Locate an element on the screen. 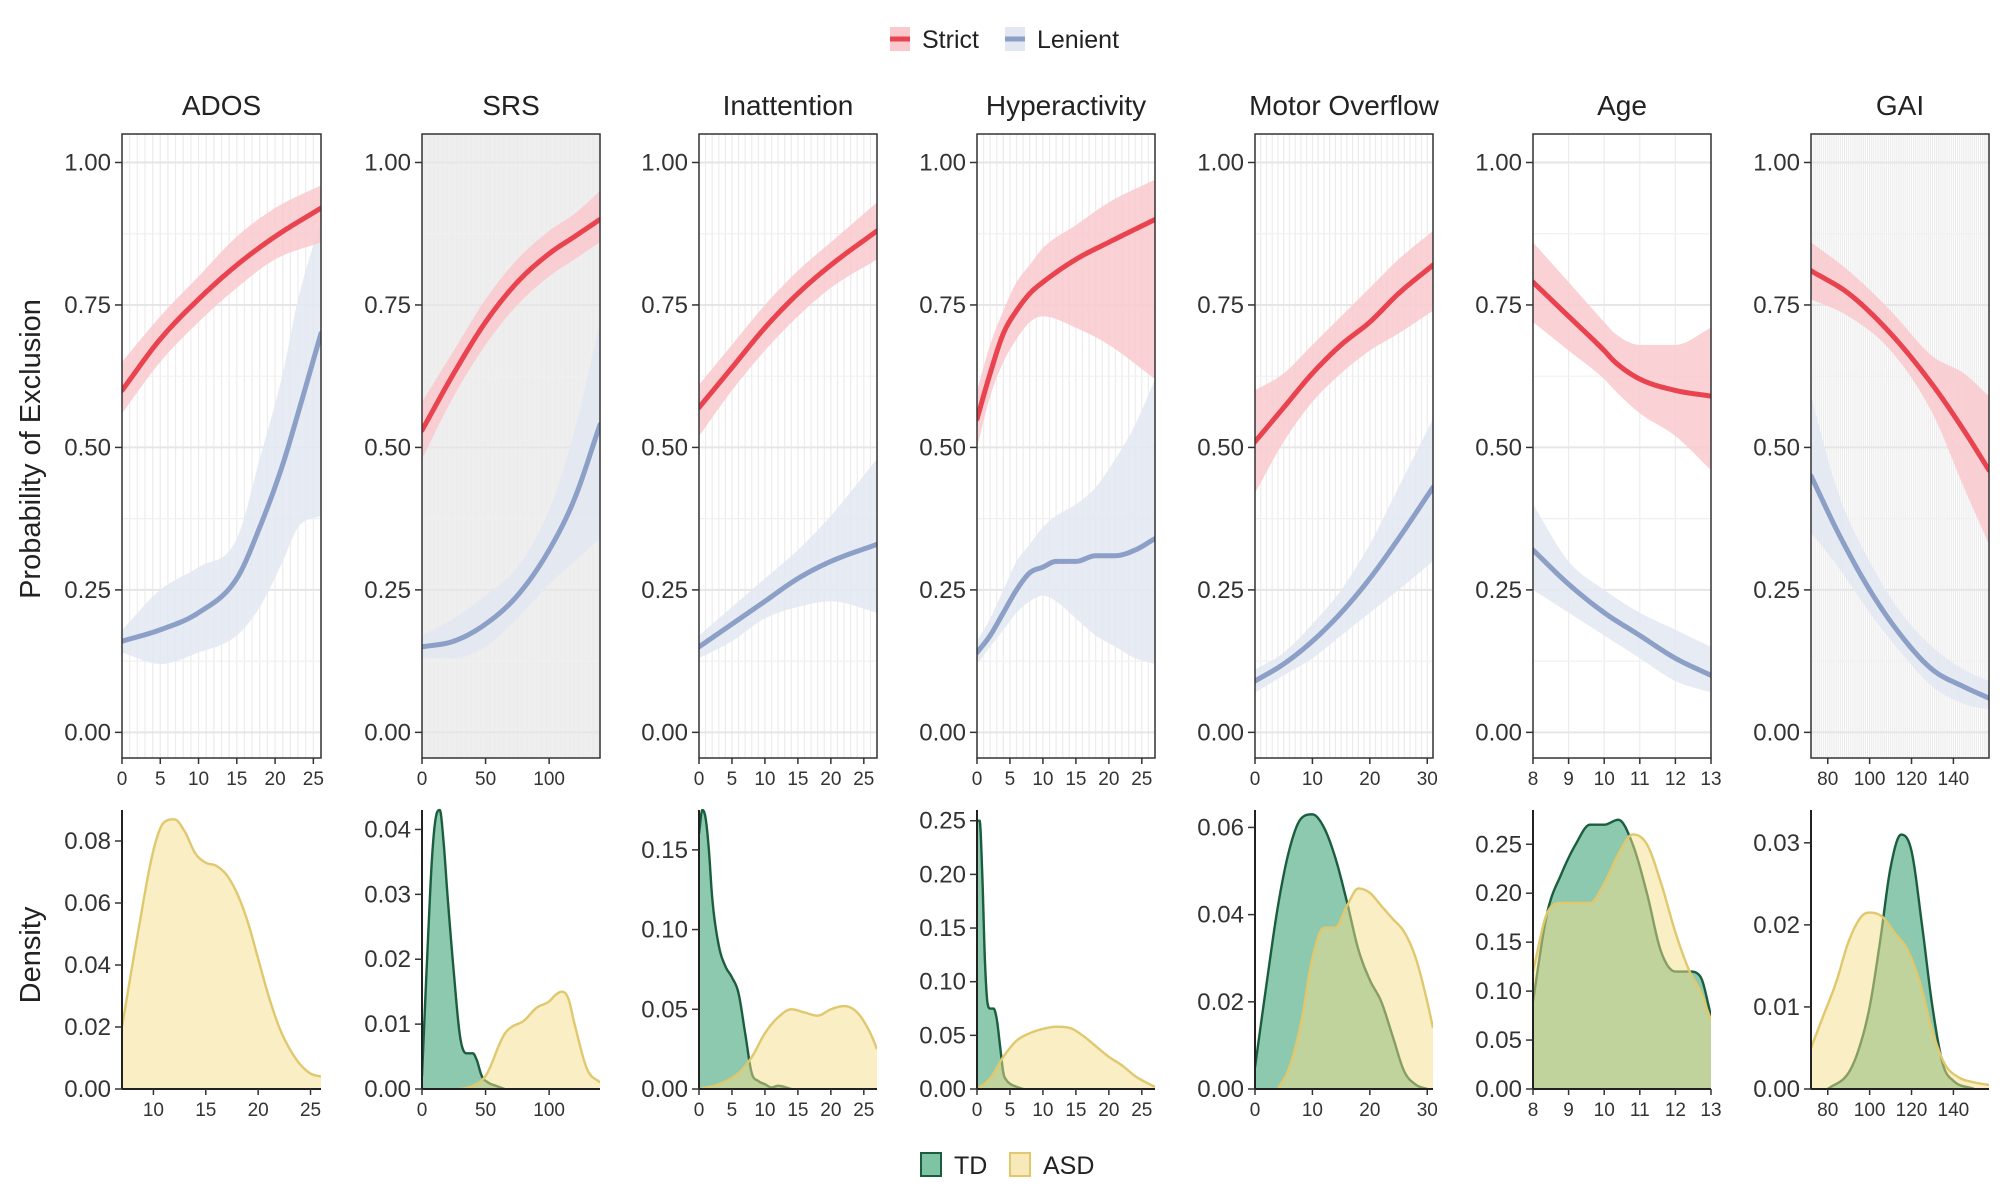 This screenshot has width=2000, height=1200. band-lenient-inattention is located at coordinates (788, 558).